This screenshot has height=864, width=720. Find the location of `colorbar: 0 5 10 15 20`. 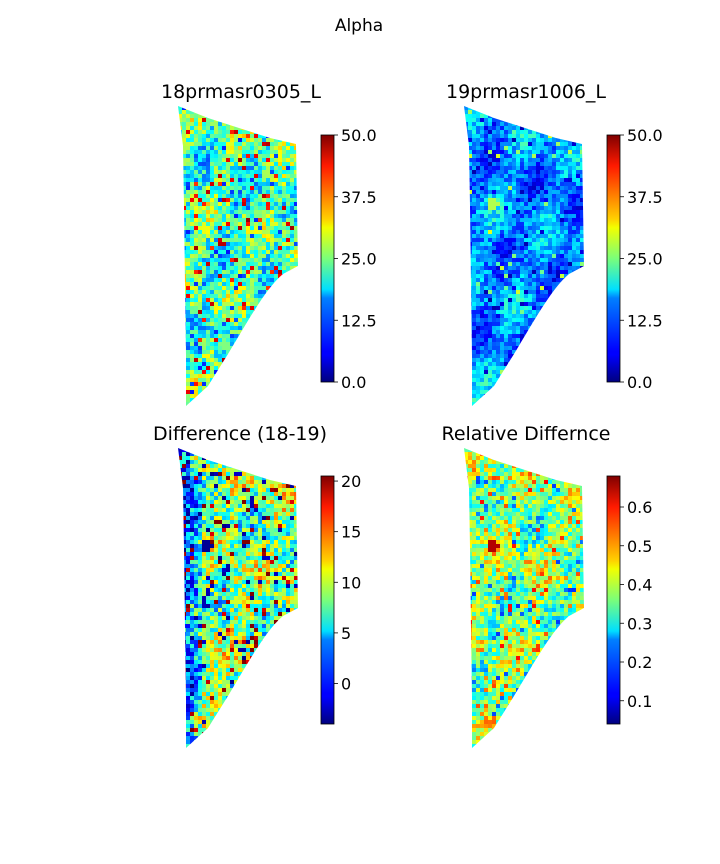

colorbar: 0 5 10 15 20 is located at coordinates (340, 598).